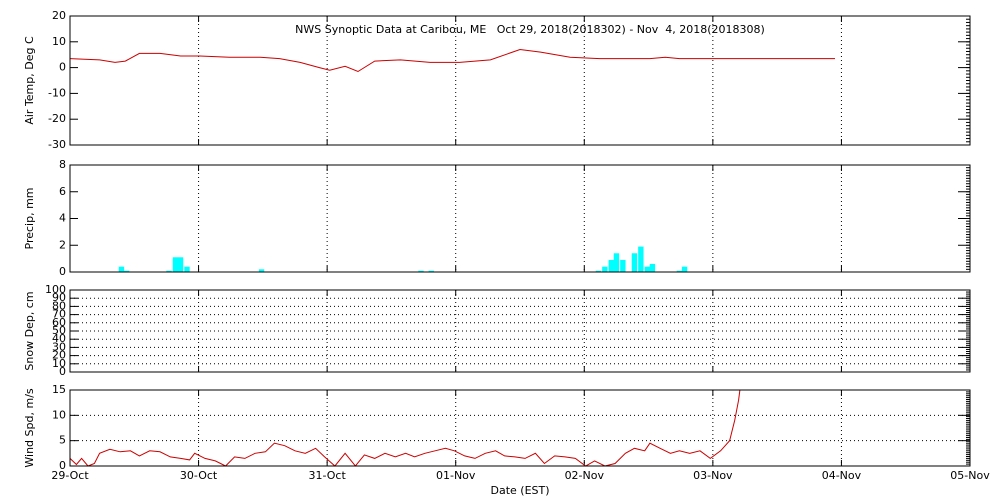 This screenshot has width=1000, height=500. What do you see at coordinates (62, 218) in the screenshot?
I see `y-tick-label: 4` at bounding box center [62, 218].